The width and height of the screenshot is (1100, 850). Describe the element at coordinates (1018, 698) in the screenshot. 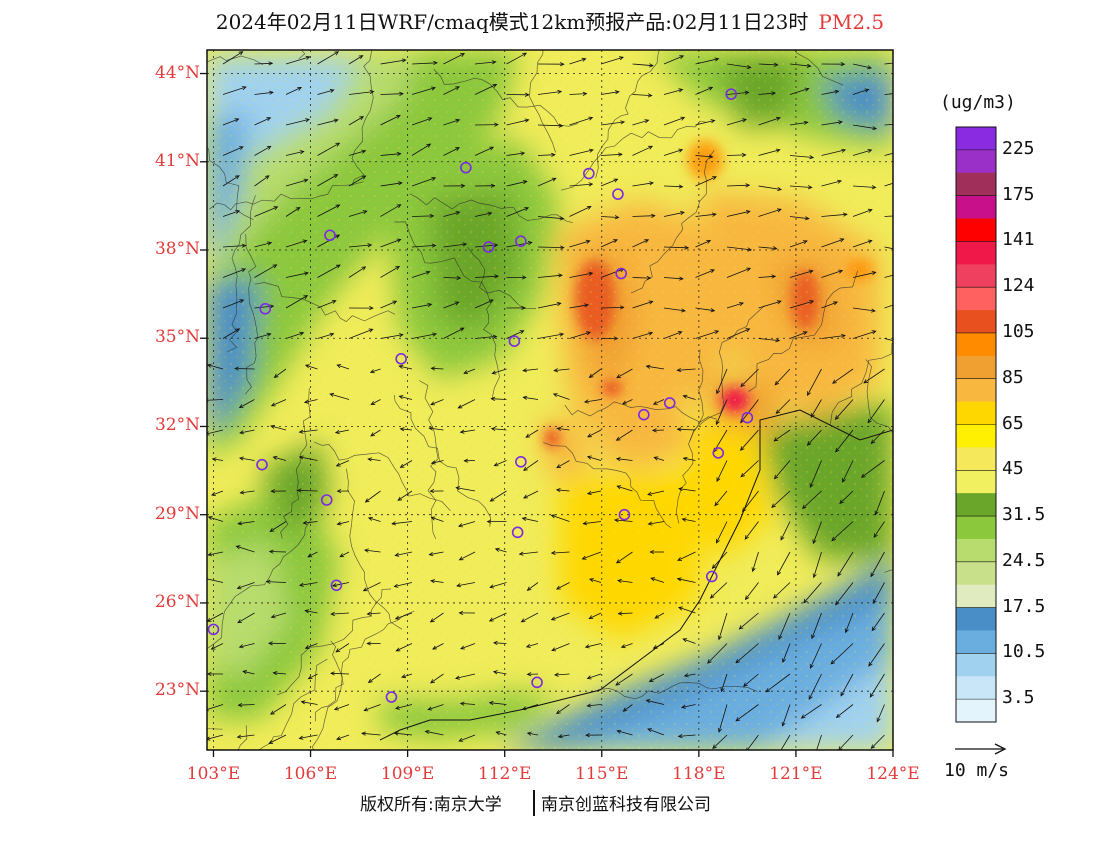

I see `colorbar-label: 3.5` at that location.